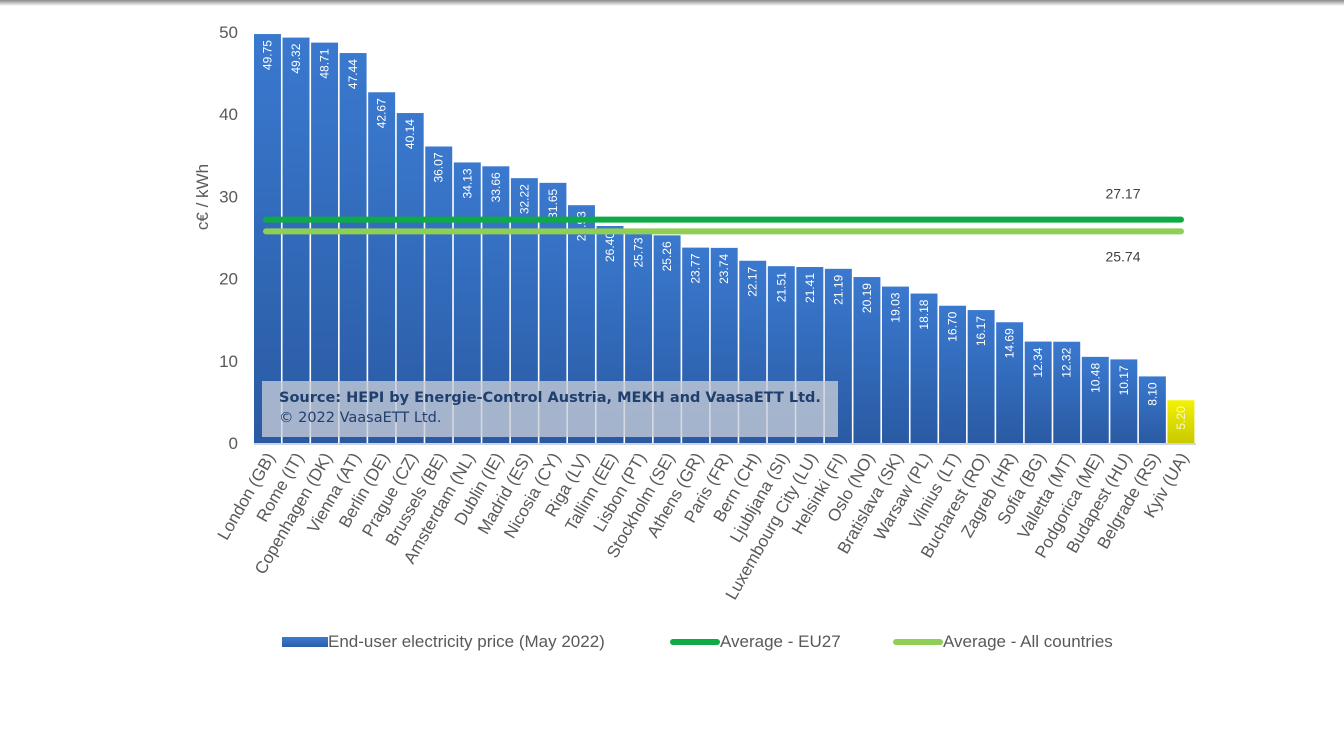  Describe the element at coordinates (228, 279) in the screenshot. I see `y-tick-label: 20` at that location.